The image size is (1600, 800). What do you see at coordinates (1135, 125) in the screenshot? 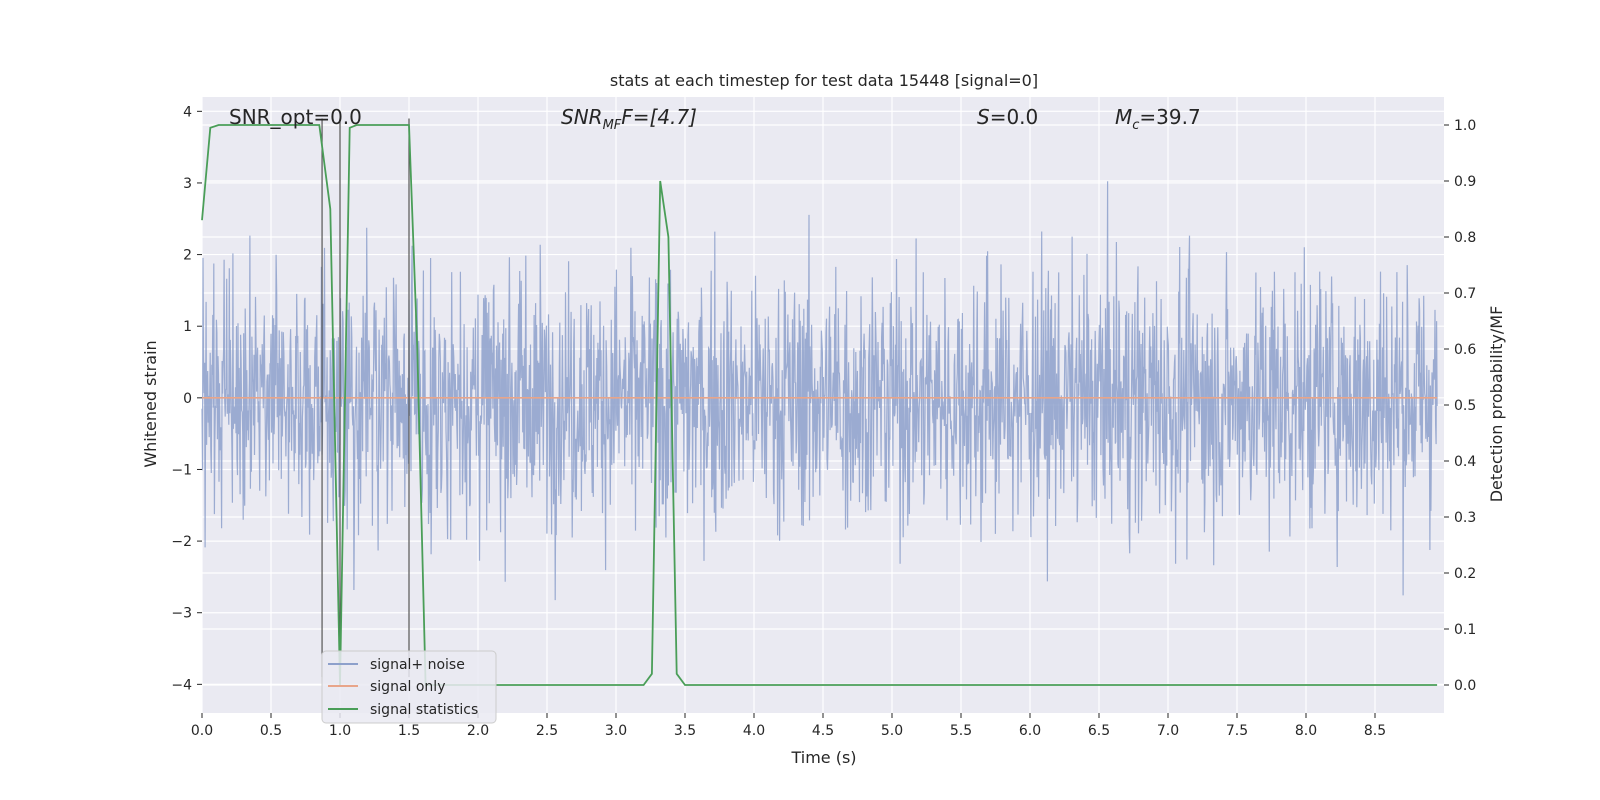
I see `mc-sub: c` at bounding box center [1135, 125].